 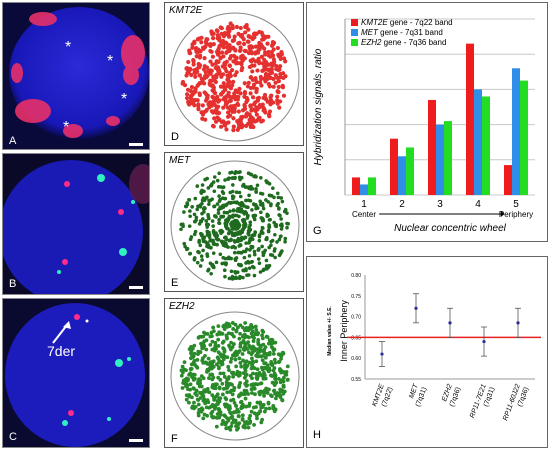 I want to click on x-tick-label: RP11-7E21(7q31), so click(x=482, y=402).